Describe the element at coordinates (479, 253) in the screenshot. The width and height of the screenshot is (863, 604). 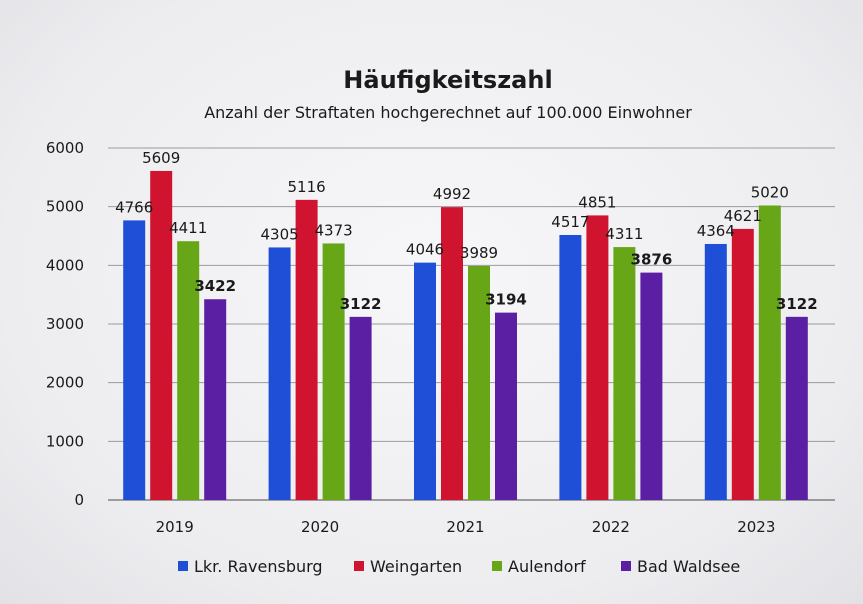
I see `data-label: 3989` at that location.